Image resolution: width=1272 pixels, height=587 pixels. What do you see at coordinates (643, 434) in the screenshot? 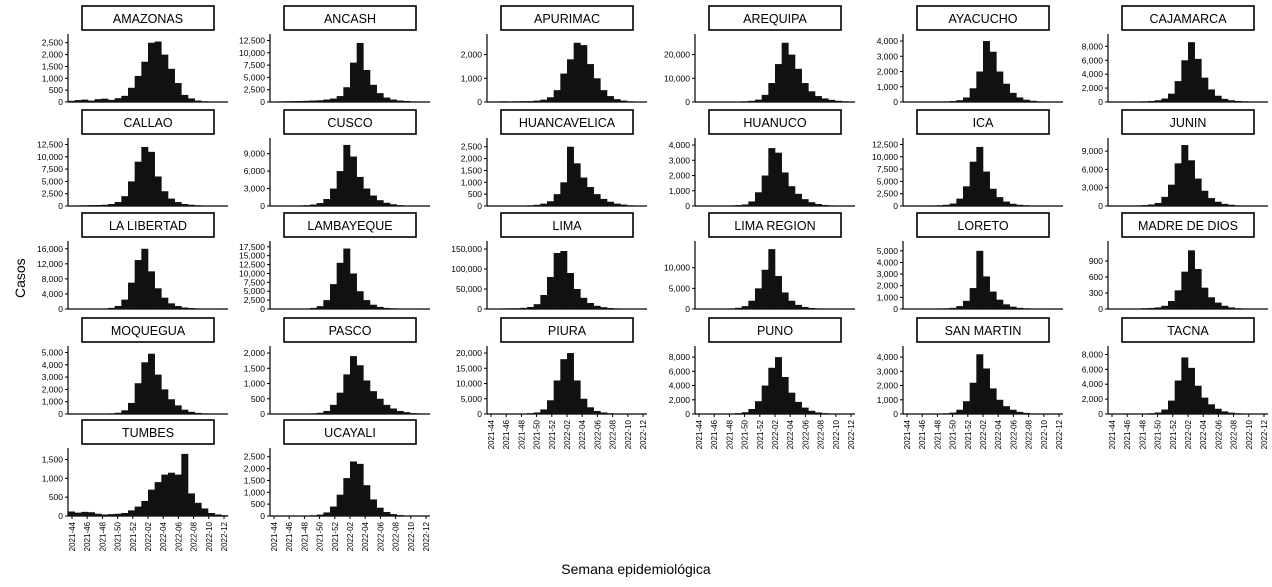
I see `x-tick-label: 2022-12` at bounding box center [643, 434].